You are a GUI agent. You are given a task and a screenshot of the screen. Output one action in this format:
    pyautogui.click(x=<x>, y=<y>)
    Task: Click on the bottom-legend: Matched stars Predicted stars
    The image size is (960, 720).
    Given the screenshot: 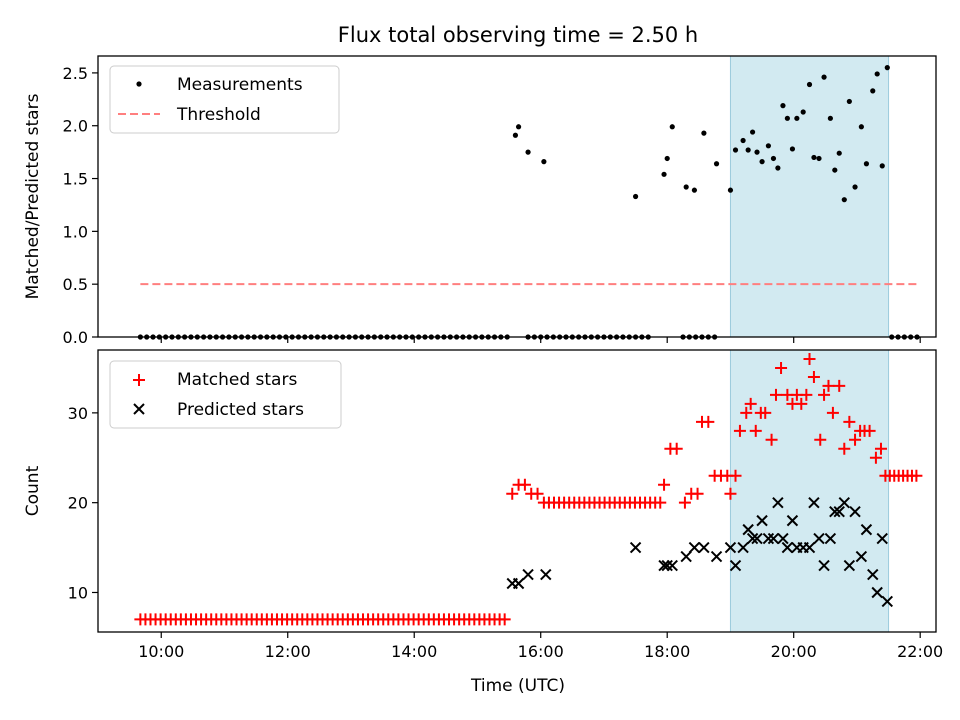 What is the action you would take?
    pyautogui.click(x=225, y=394)
    